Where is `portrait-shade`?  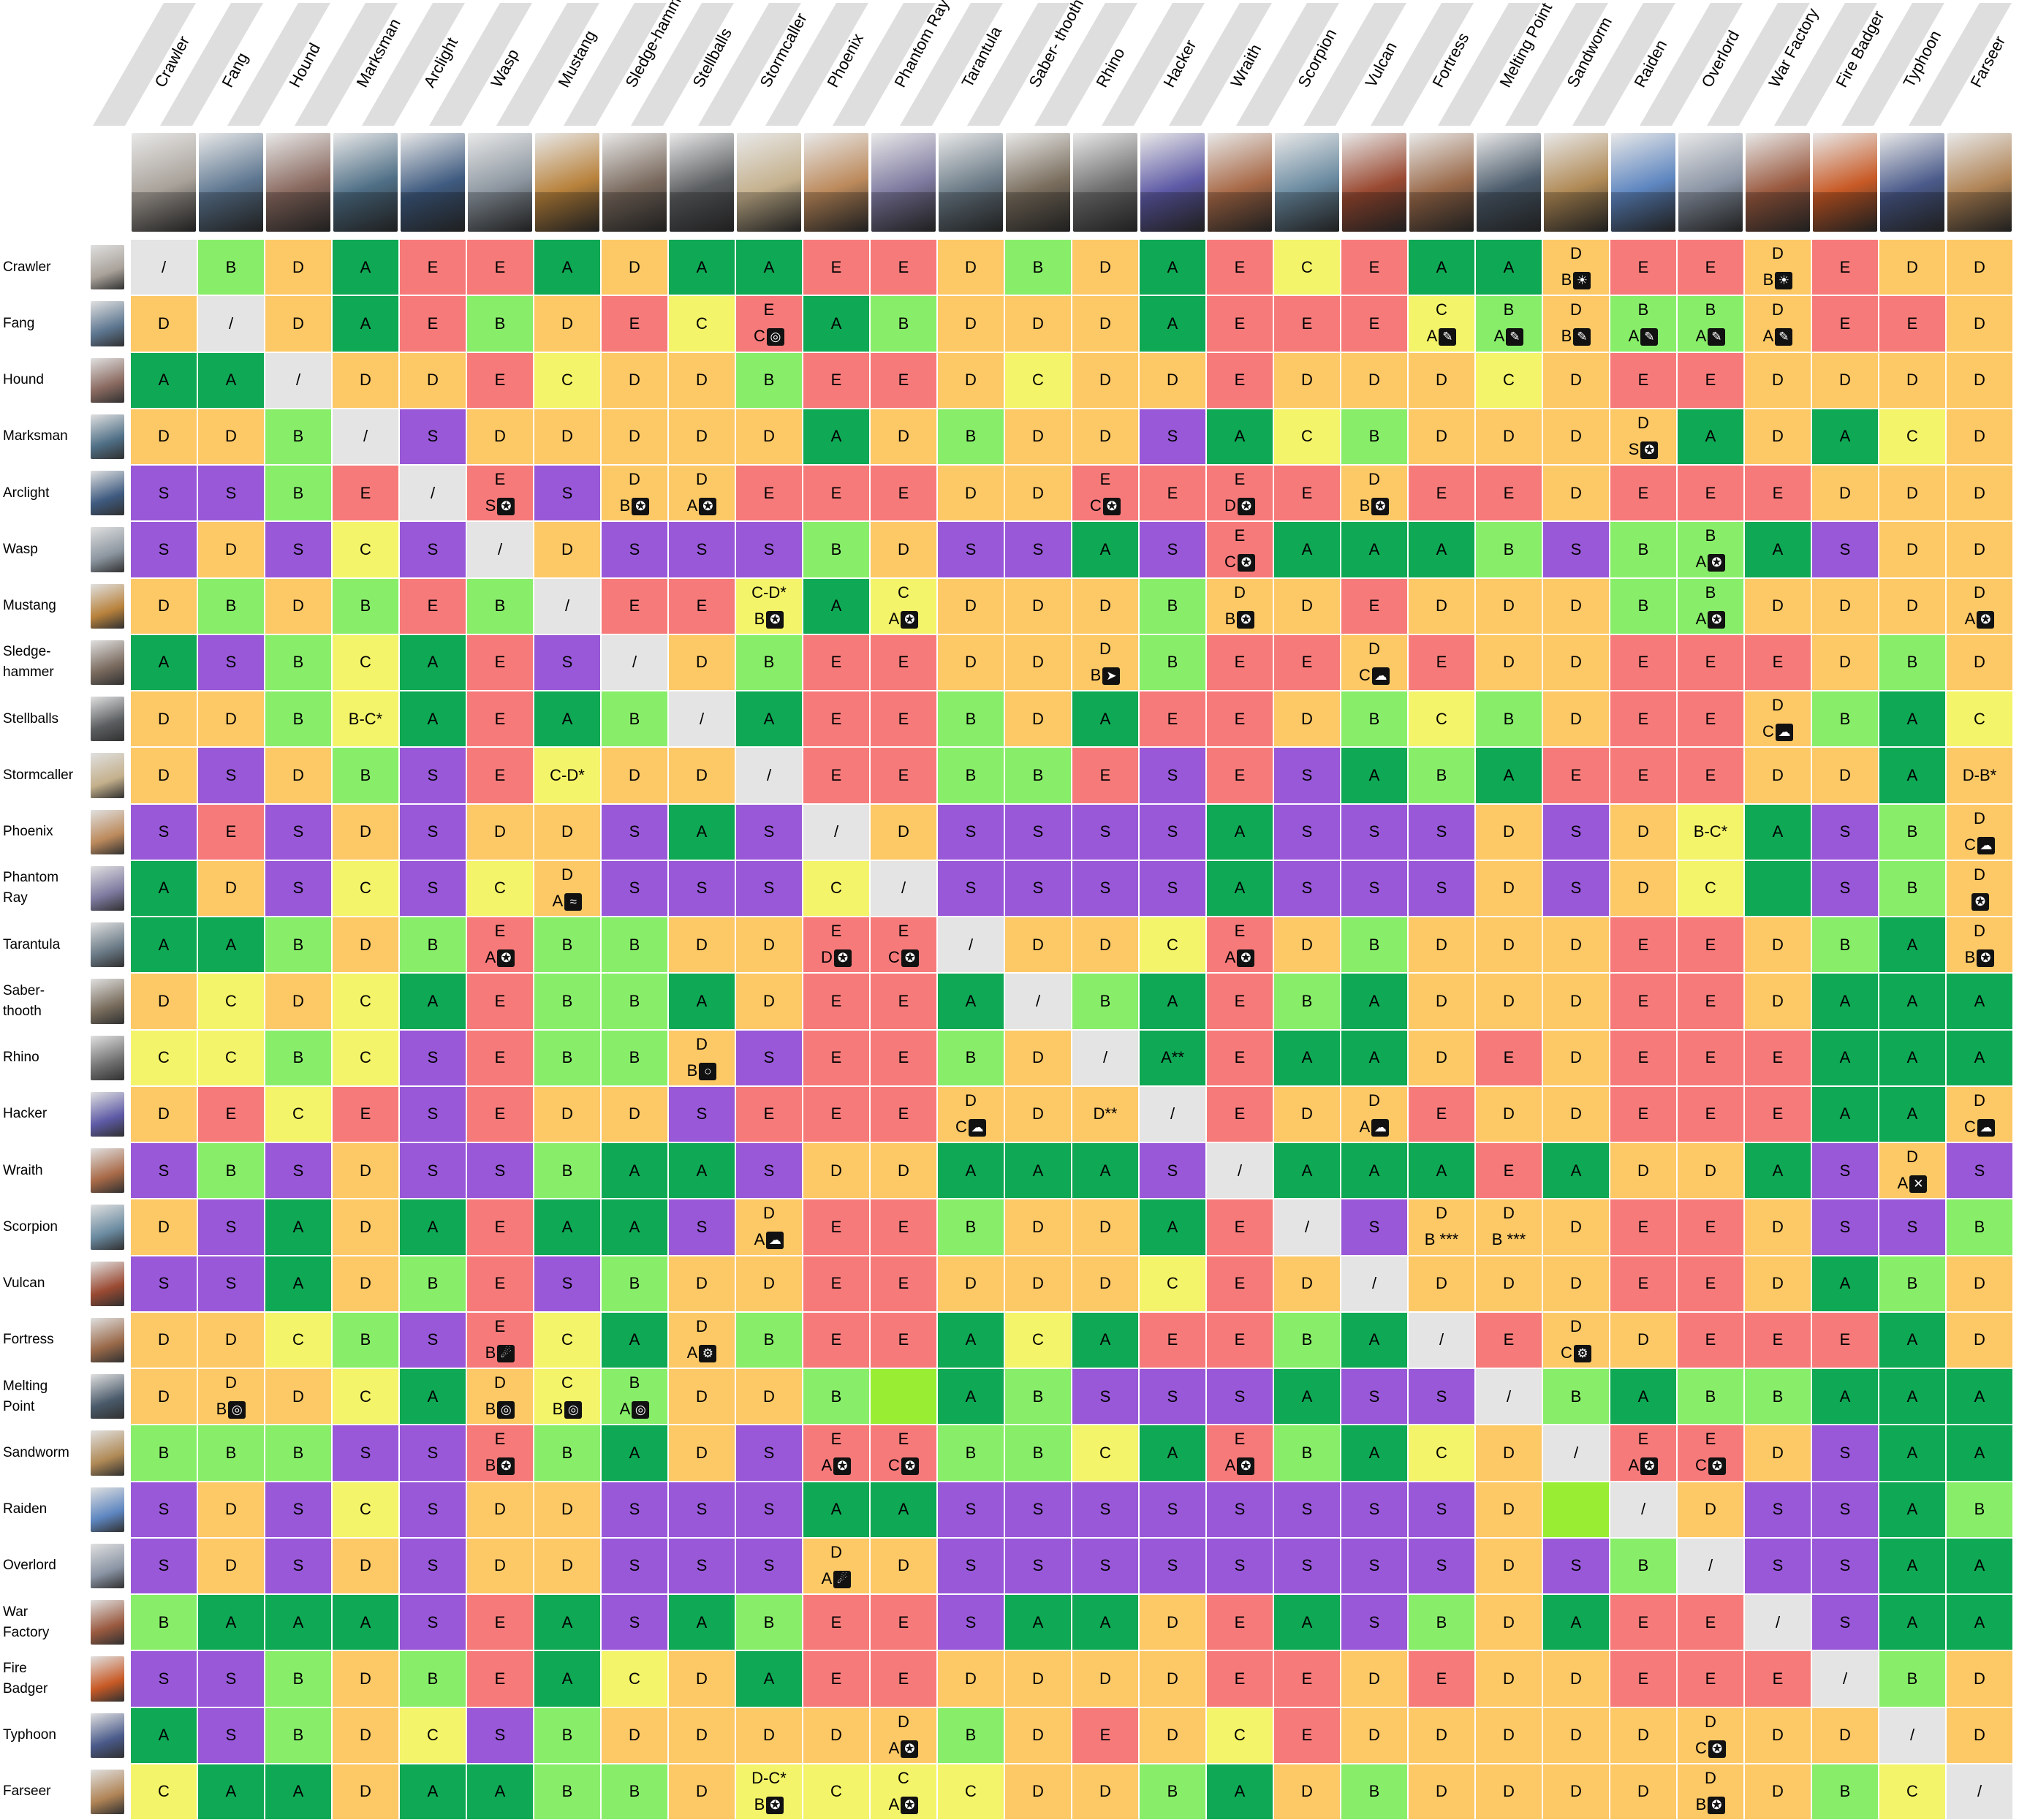
portrait-shade is located at coordinates (769, 212).